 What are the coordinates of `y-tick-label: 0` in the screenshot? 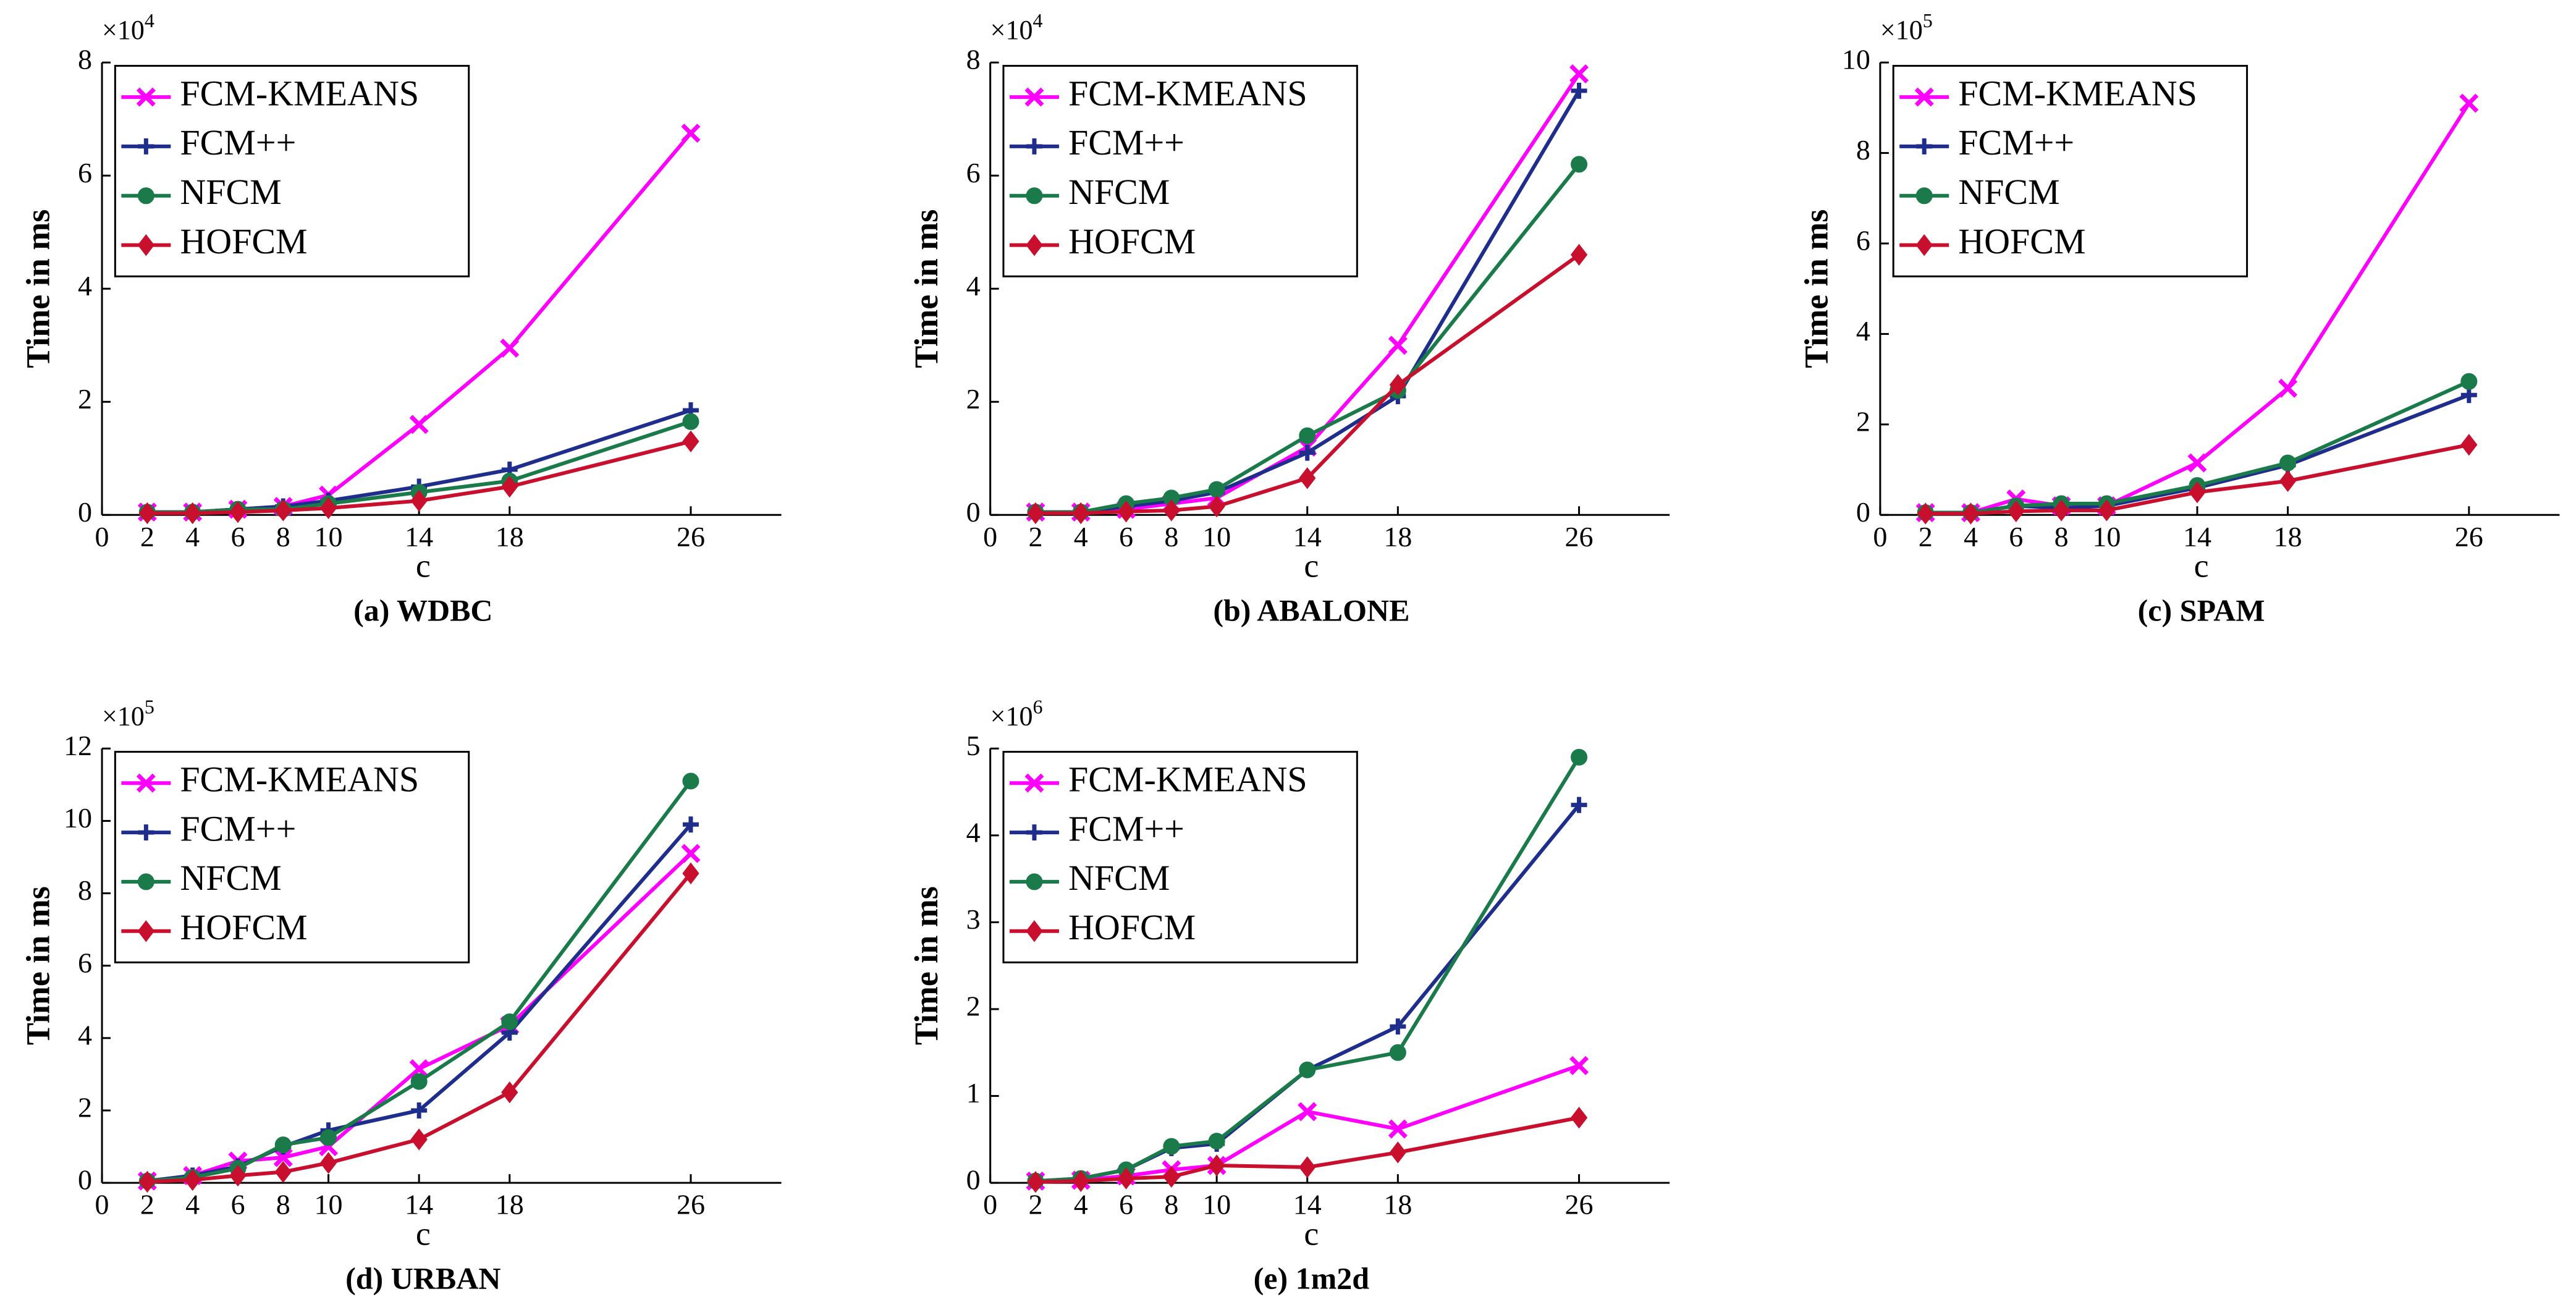 It's located at (1863, 512).